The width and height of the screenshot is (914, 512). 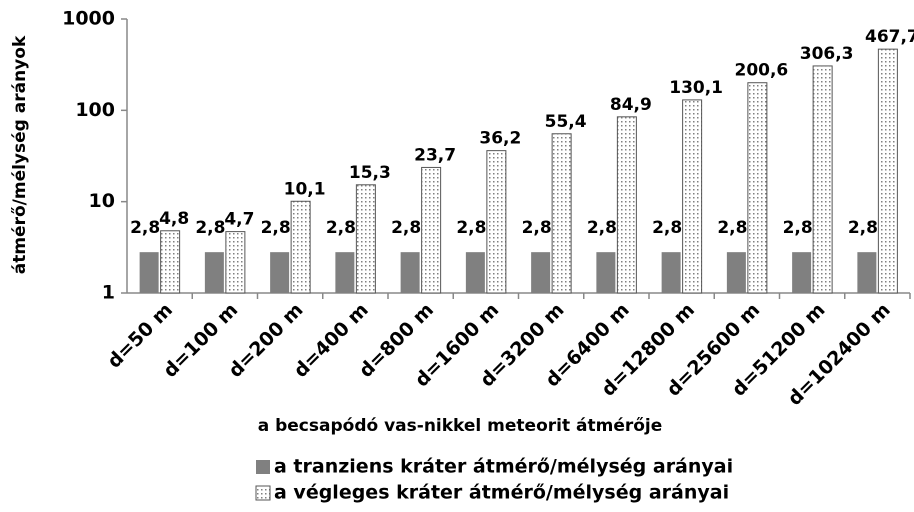 I want to click on y-tick-label: 1, so click(x=108, y=293).